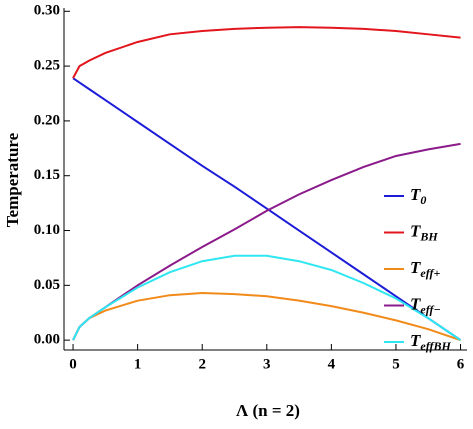  I want to click on y-tick-label: 0.20, so click(47, 120).